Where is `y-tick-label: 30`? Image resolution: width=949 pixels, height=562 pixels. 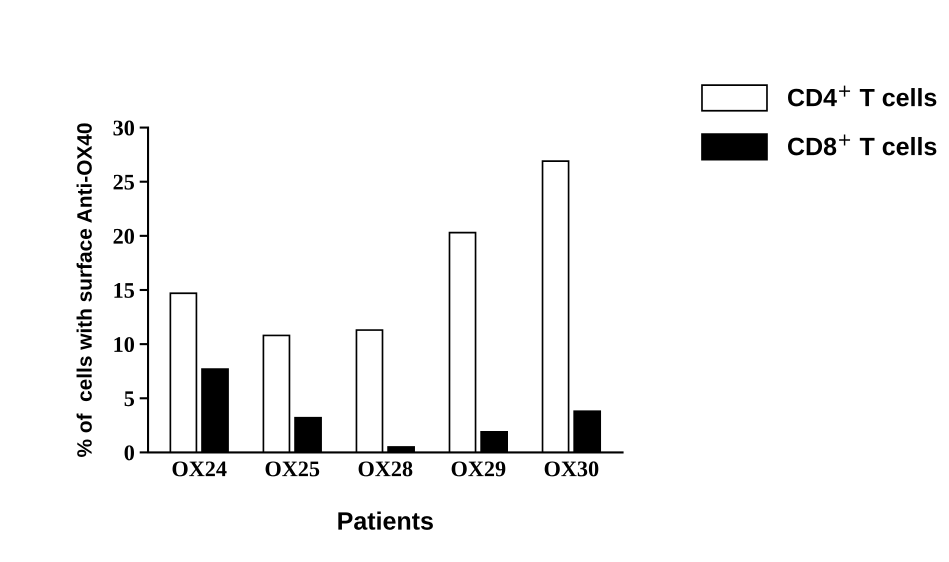 y-tick-label: 30 is located at coordinates (123, 128).